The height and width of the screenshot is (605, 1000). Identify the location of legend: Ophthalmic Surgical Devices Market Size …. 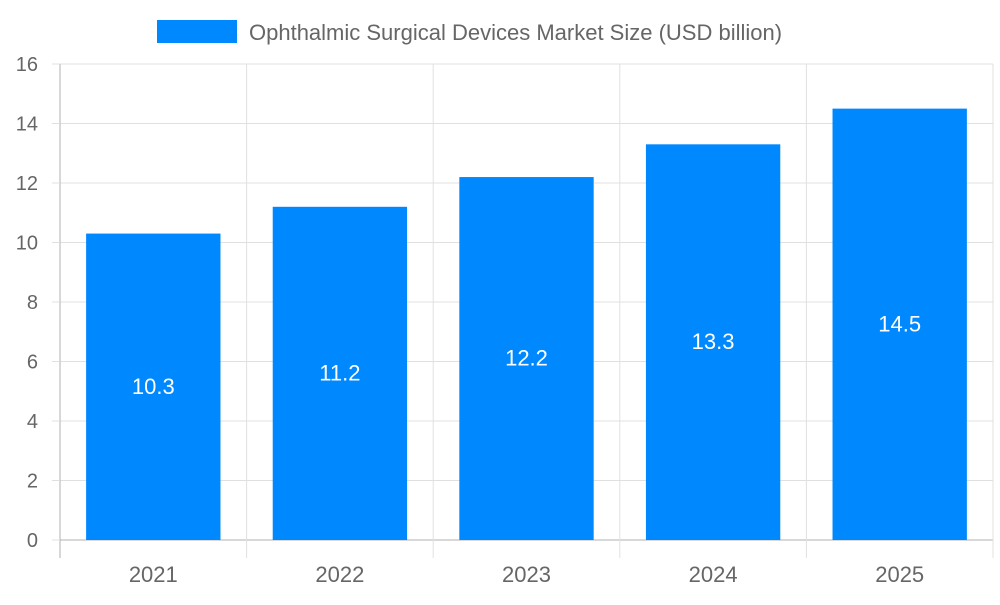
(469, 32).